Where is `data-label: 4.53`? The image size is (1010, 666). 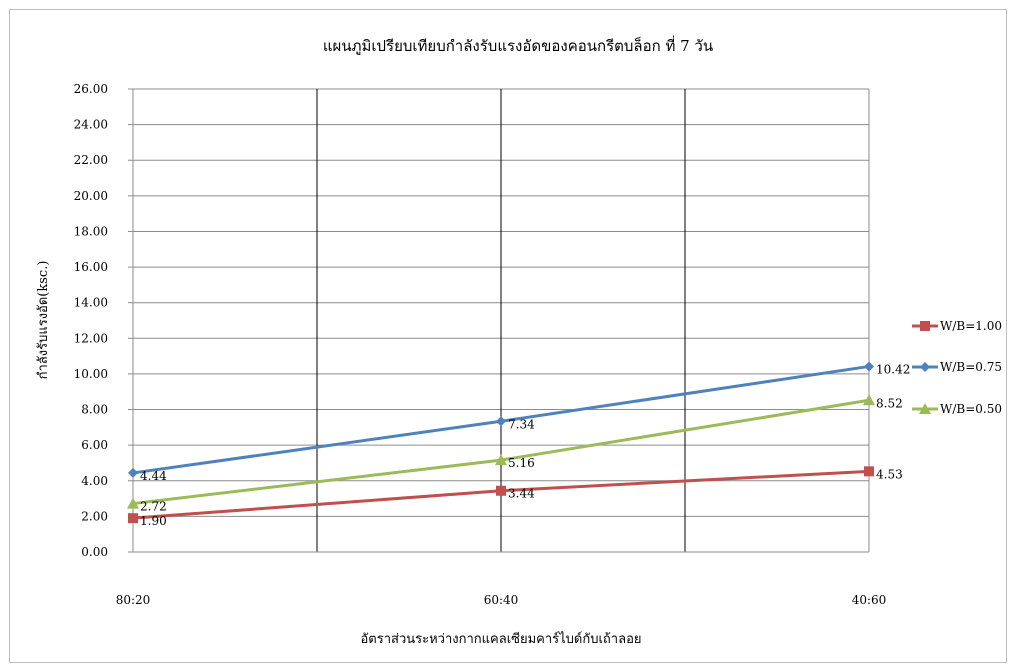
data-label: 4.53 is located at coordinates (889, 474).